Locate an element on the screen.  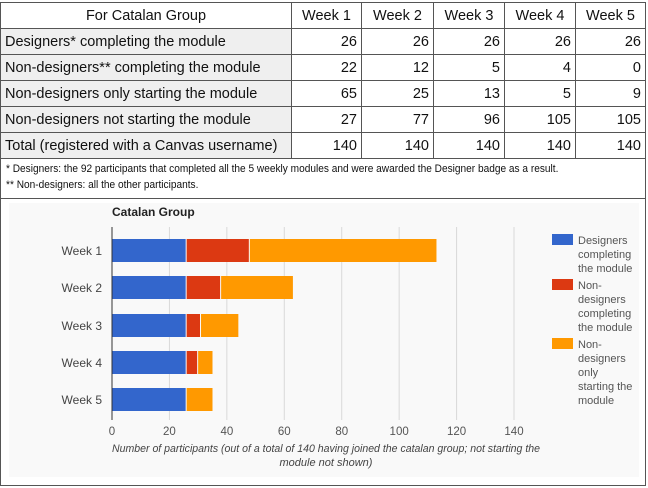
row-label: Non-designers** completing the module is located at coordinates (146, 67).